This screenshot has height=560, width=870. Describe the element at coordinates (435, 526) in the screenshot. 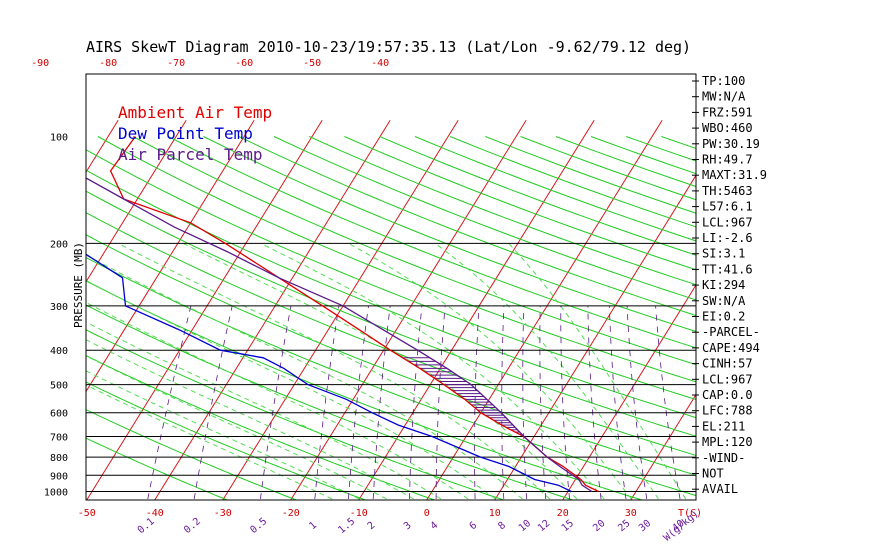

I see `mixing-ratio-label: 4` at that location.